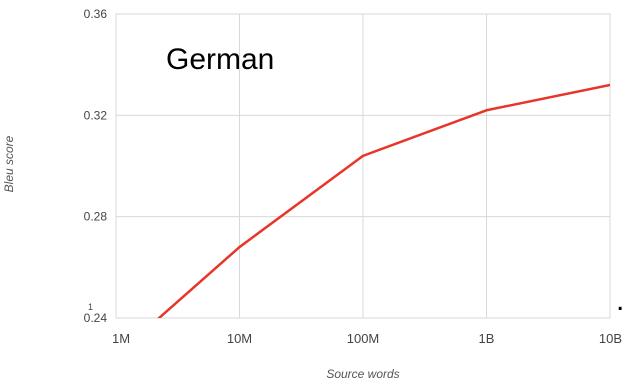  What do you see at coordinates (239, 338) in the screenshot?
I see `x-tick-label: 10M` at bounding box center [239, 338].